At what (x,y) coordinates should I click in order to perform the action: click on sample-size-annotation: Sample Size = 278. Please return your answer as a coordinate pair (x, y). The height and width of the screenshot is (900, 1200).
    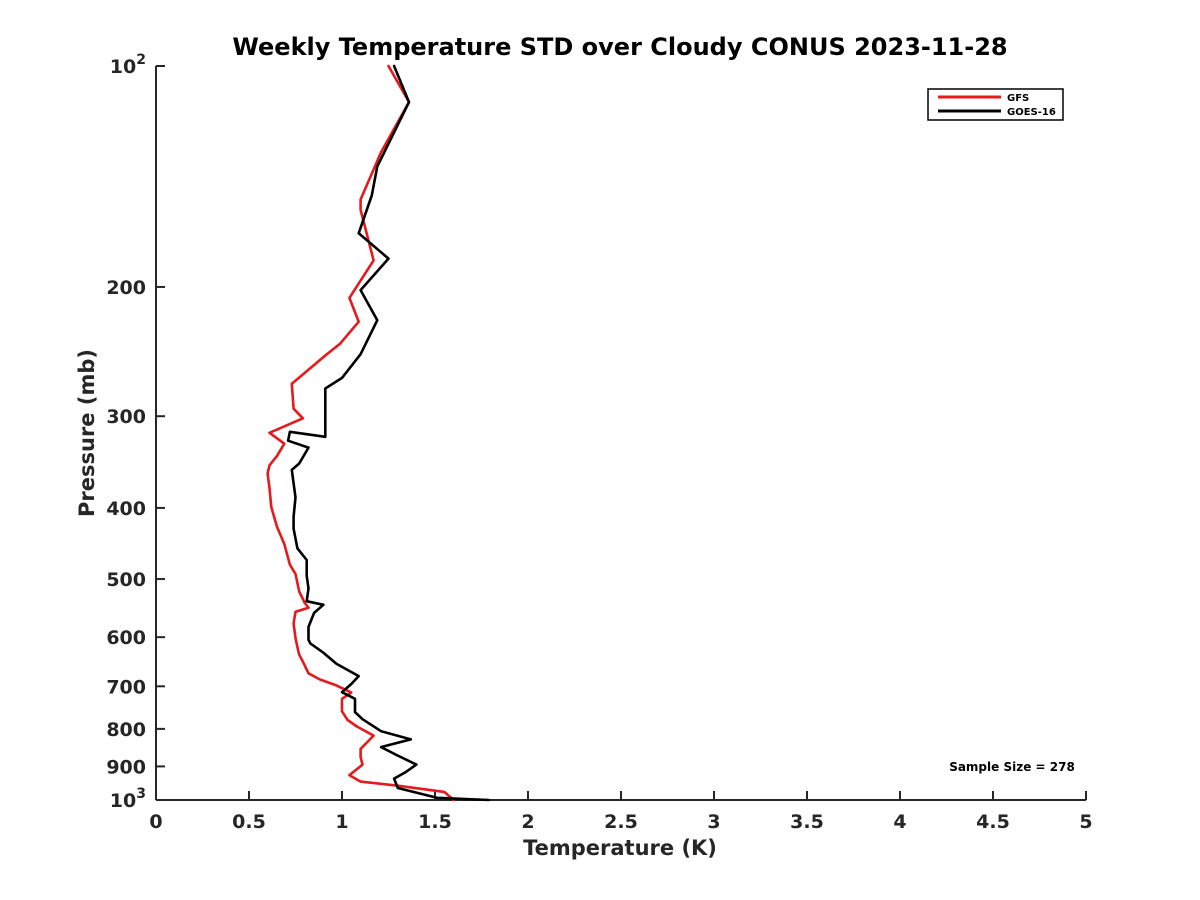
    Looking at the image, I should click on (1012, 767).